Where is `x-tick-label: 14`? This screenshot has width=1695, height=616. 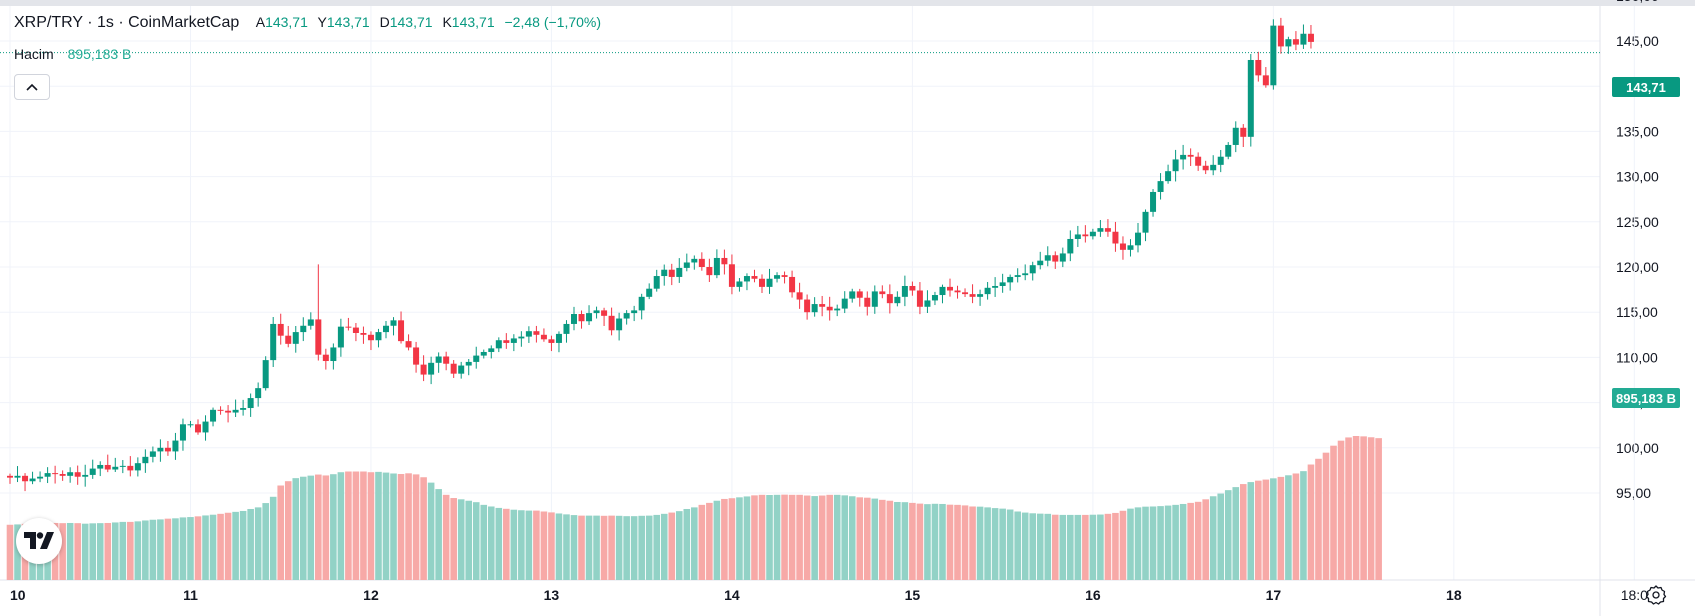 x-tick-label: 14 is located at coordinates (732, 595).